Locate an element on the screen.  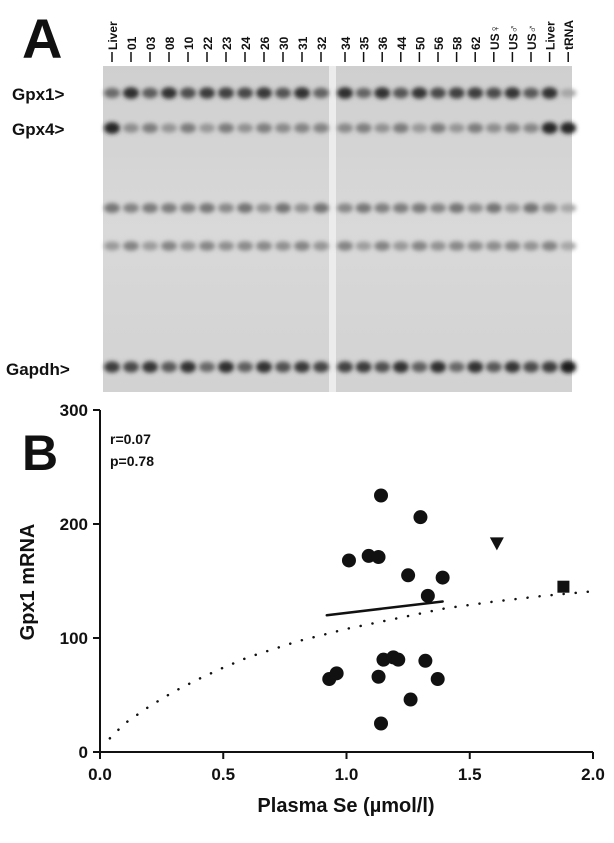
lane-label: 08 is located at coordinates (170, 43).